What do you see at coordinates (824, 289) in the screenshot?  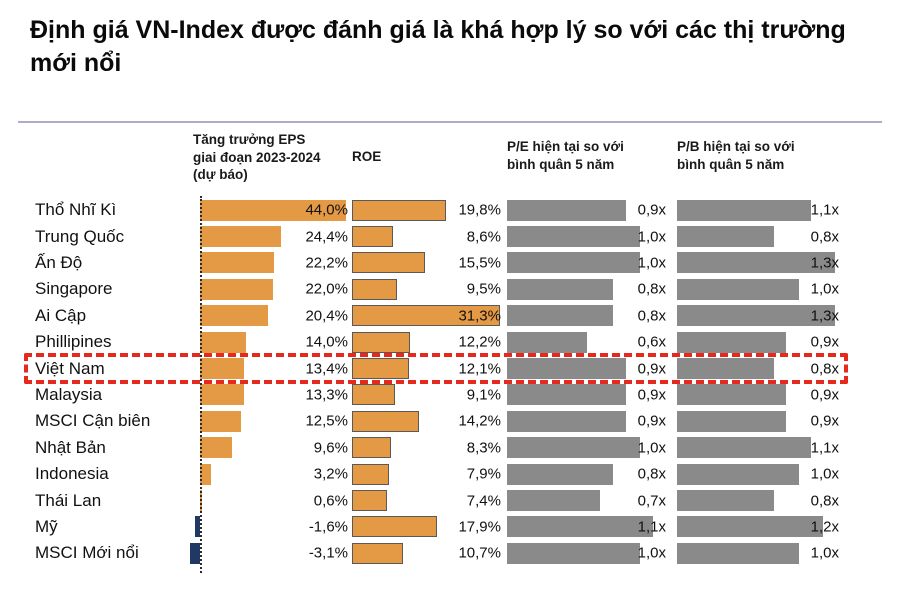 I see `pb-value: 1,0x` at bounding box center [824, 289].